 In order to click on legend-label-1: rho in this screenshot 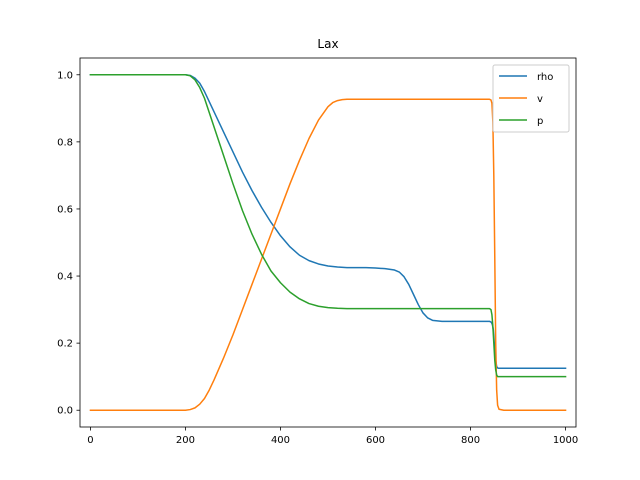, I will do `click(545, 77)`.